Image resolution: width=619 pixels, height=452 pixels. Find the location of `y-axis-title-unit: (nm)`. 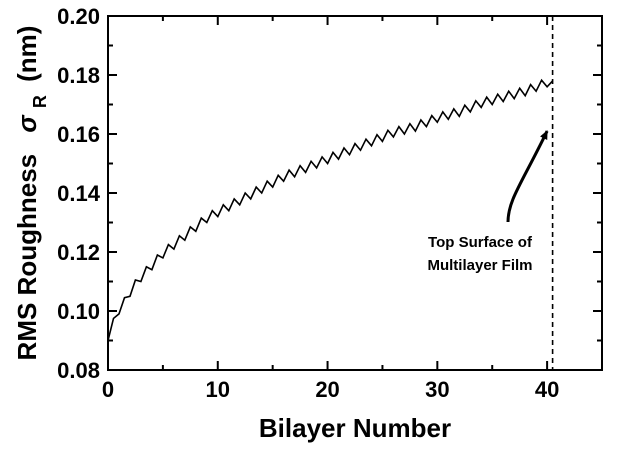

y-axis-title-unit: (nm) is located at coordinates (27, 54).